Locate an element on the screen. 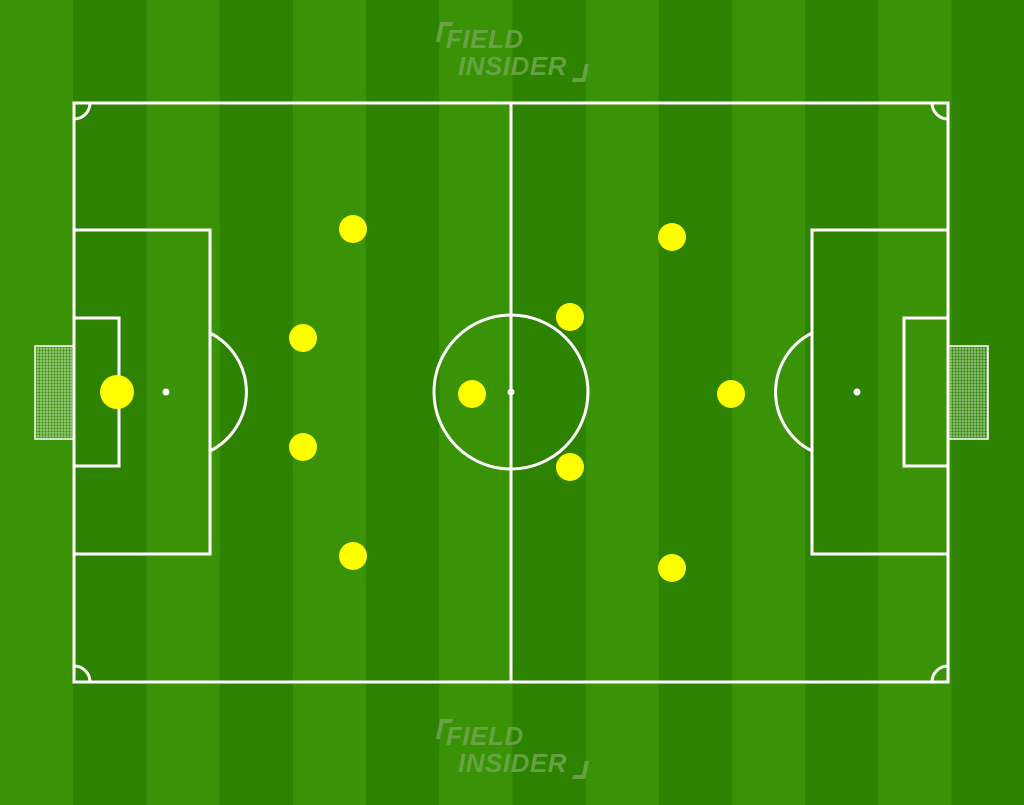  corner-arc-bottom-left is located at coordinates (82, 673).